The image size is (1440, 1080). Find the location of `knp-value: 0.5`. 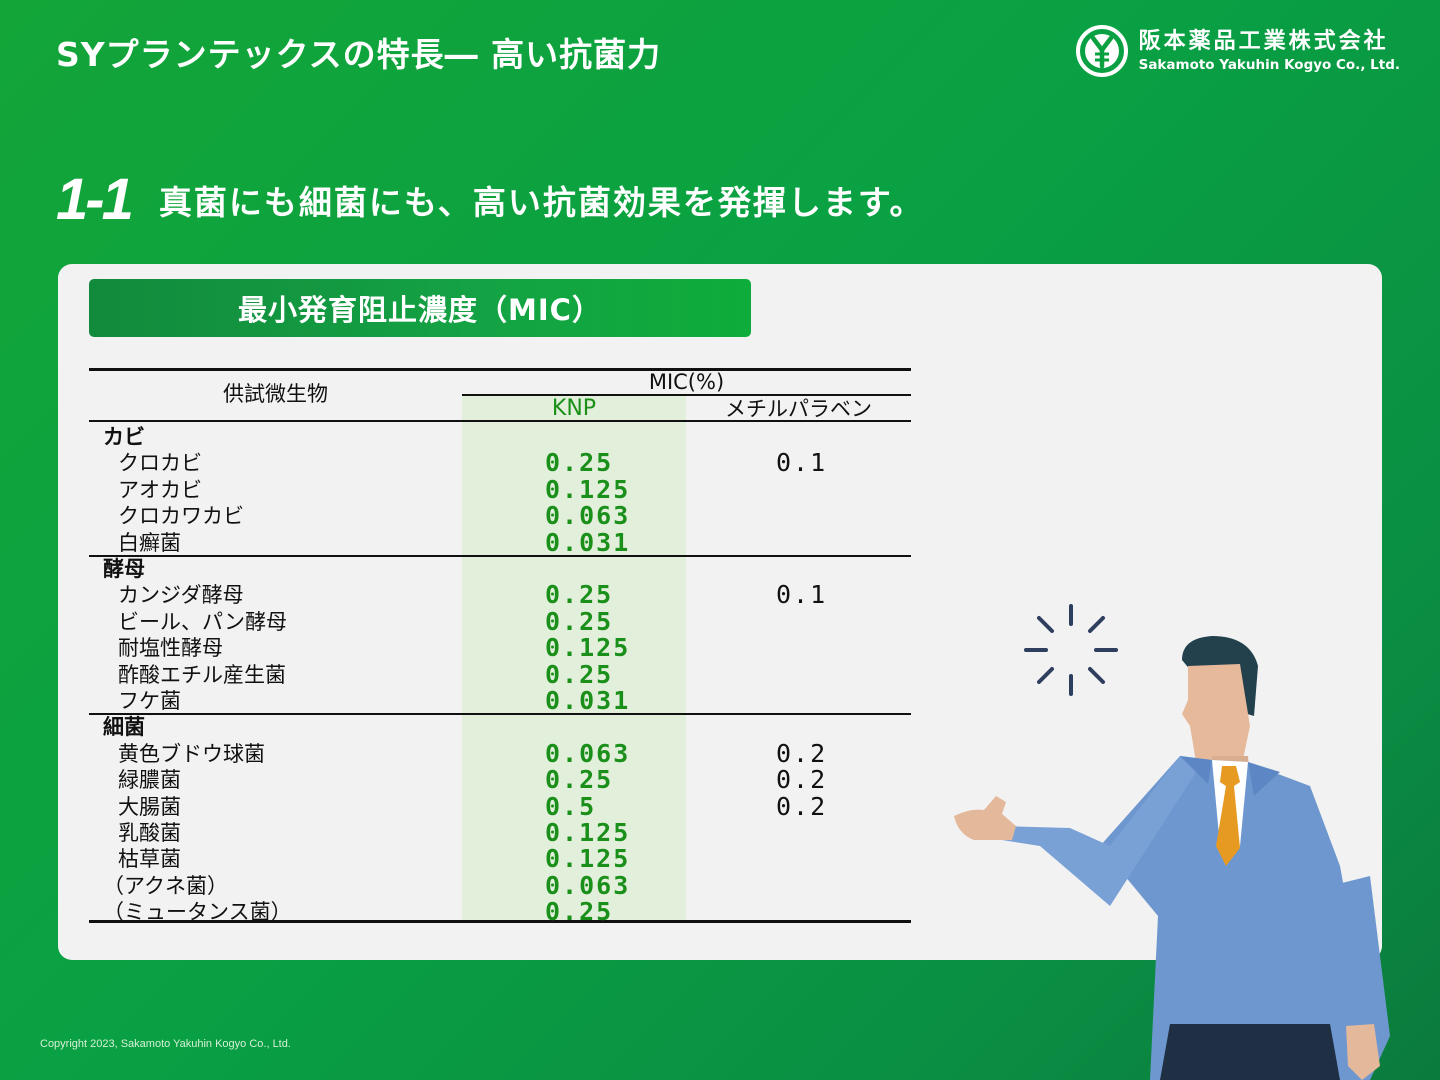

knp-value: 0.5 is located at coordinates (571, 806).